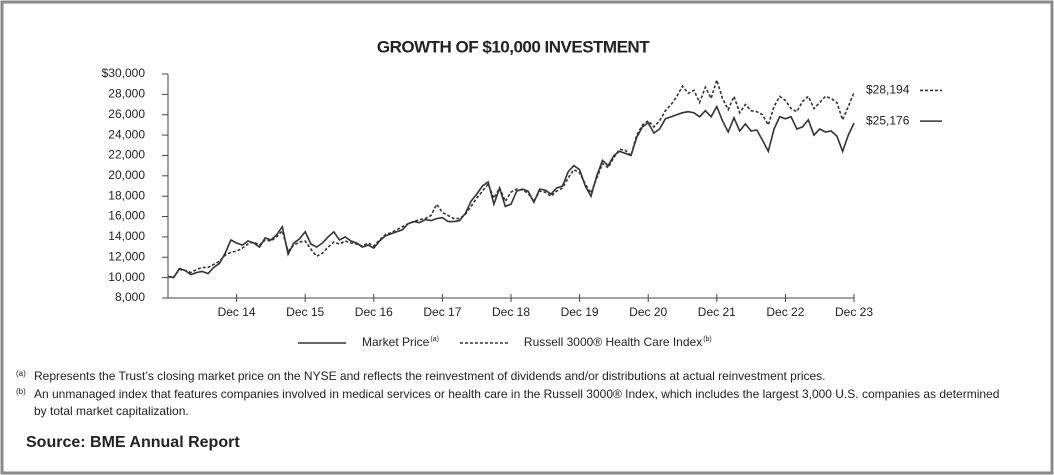 The height and width of the screenshot is (475, 1054). I want to click on x-tick-label: Dec 15, so click(305, 312).